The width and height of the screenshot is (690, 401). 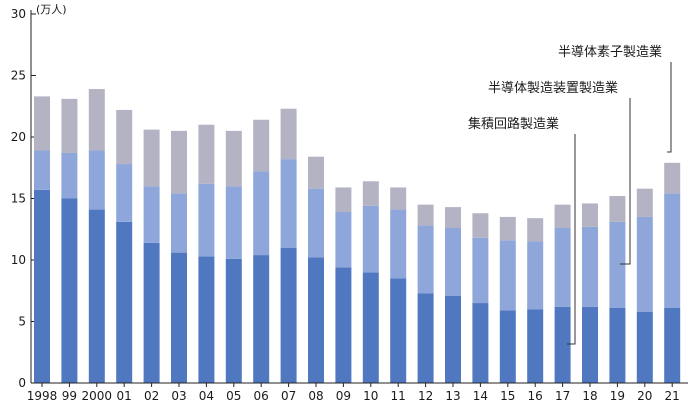 What do you see at coordinates (315, 395) in the screenshot?
I see `x-tick-label: 08` at bounding box center [315, 395].